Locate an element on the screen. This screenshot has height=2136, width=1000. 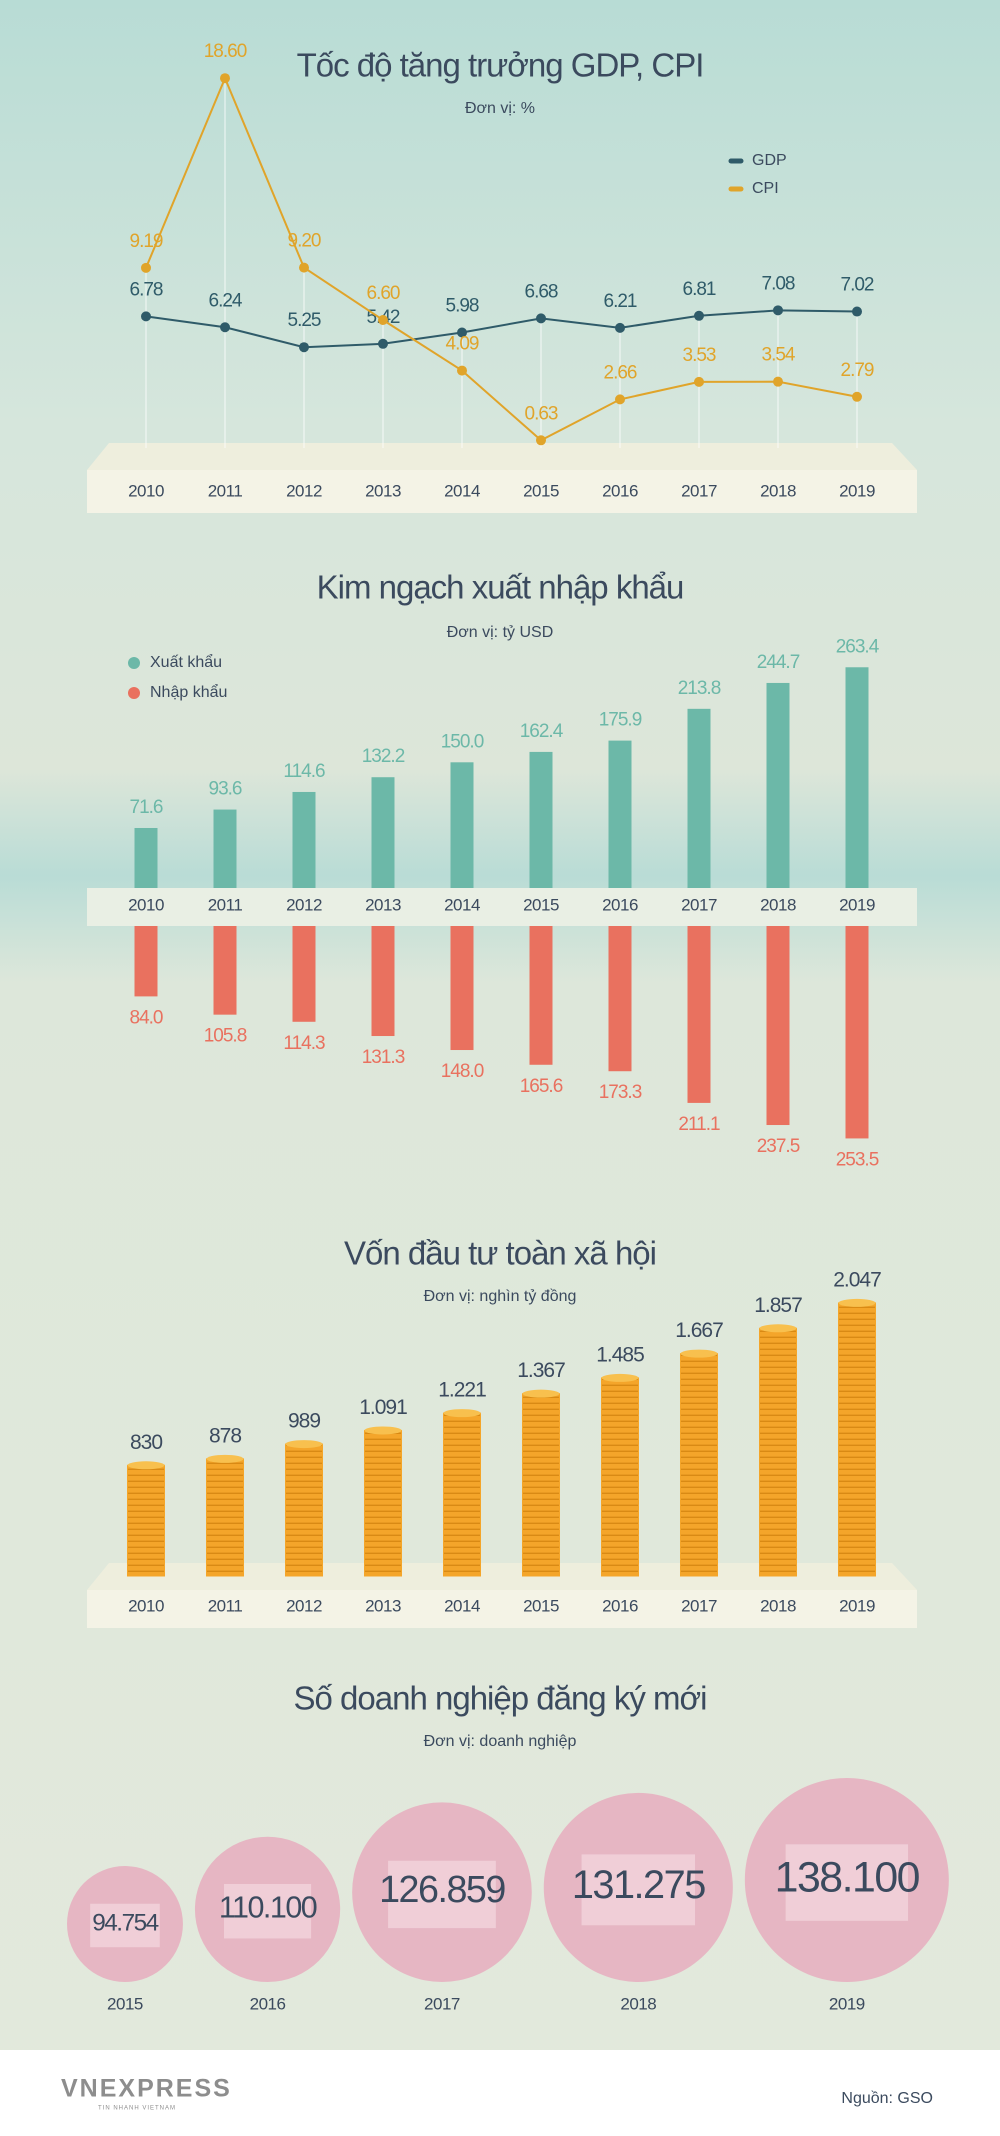
chart-title: Tốc độ tăng trưởng GDP, CPI is located at coordinates (500, 65).